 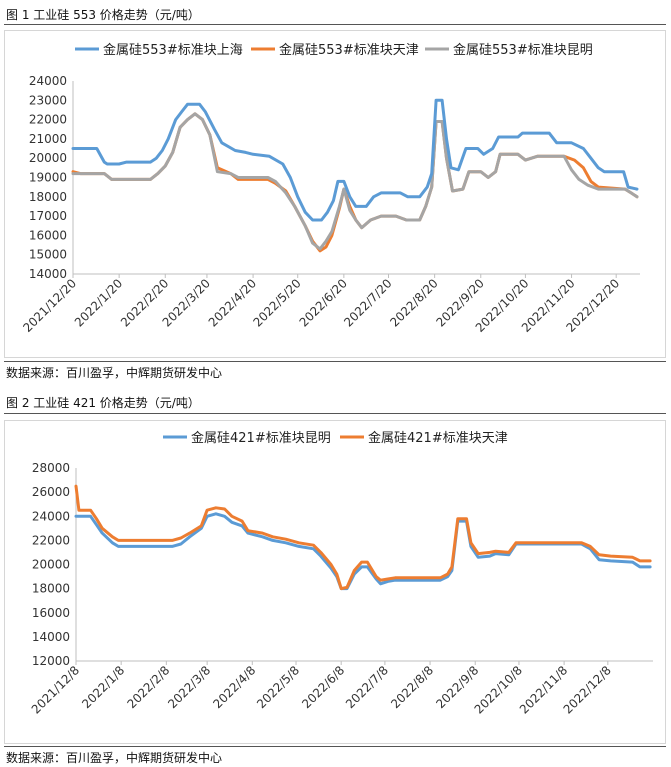 I want to click on chart-1-y-tick-label: 15000, so click(x=48, y=255).